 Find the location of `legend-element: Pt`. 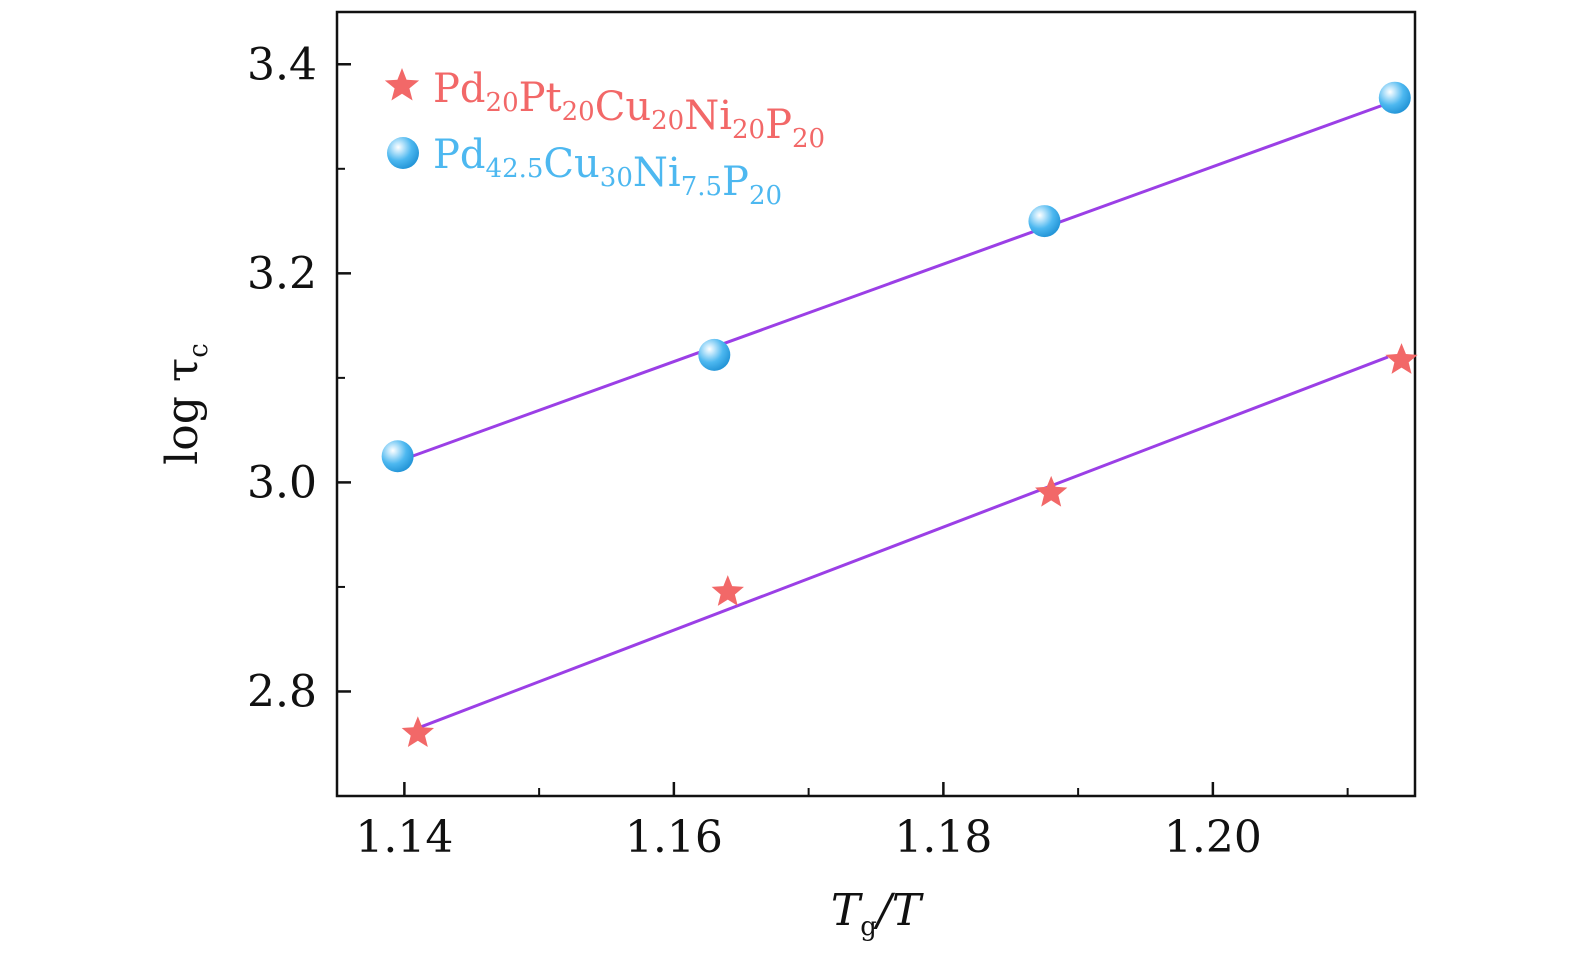

legend-element: Pt is located at coordinates (540, 98).